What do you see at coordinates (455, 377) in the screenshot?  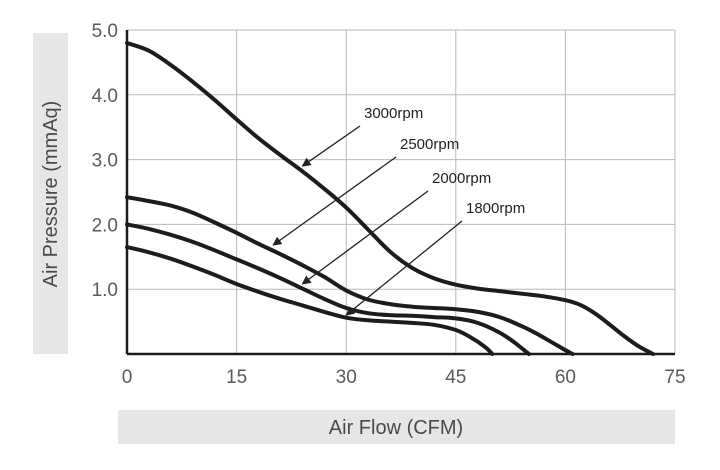 I see `x-tick-label: 45` at bounding box center [455, 377].